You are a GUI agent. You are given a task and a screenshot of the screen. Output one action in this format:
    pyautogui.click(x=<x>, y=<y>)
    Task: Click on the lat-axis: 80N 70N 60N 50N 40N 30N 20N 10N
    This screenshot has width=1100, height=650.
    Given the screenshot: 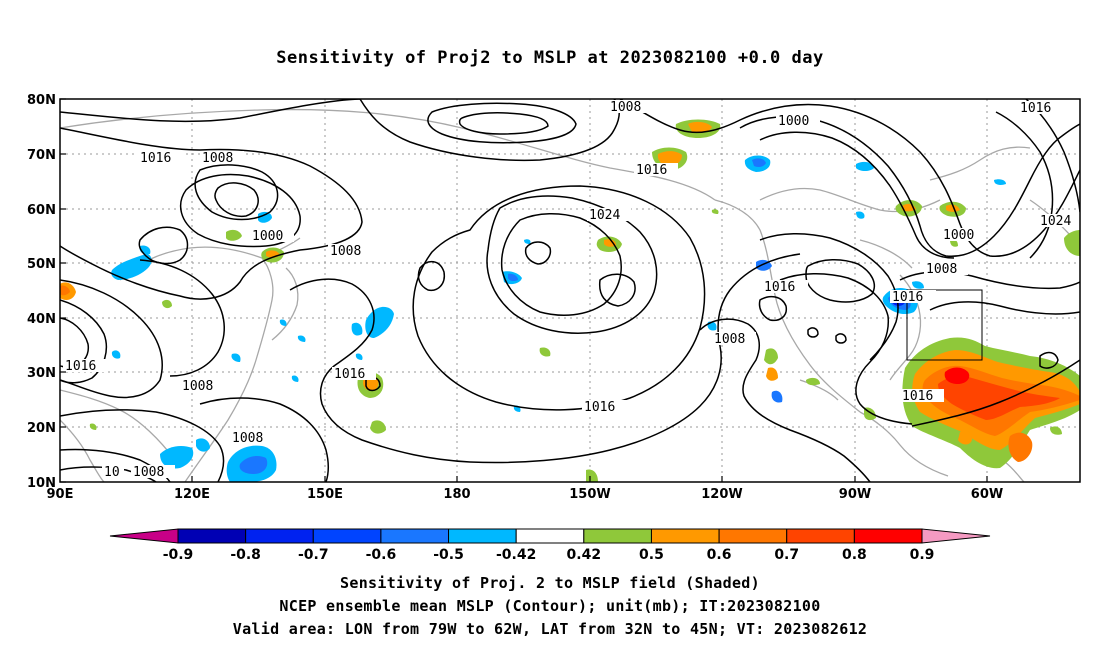 What is the action you would take?
    pyautogui.click(x=41, y=292)
    